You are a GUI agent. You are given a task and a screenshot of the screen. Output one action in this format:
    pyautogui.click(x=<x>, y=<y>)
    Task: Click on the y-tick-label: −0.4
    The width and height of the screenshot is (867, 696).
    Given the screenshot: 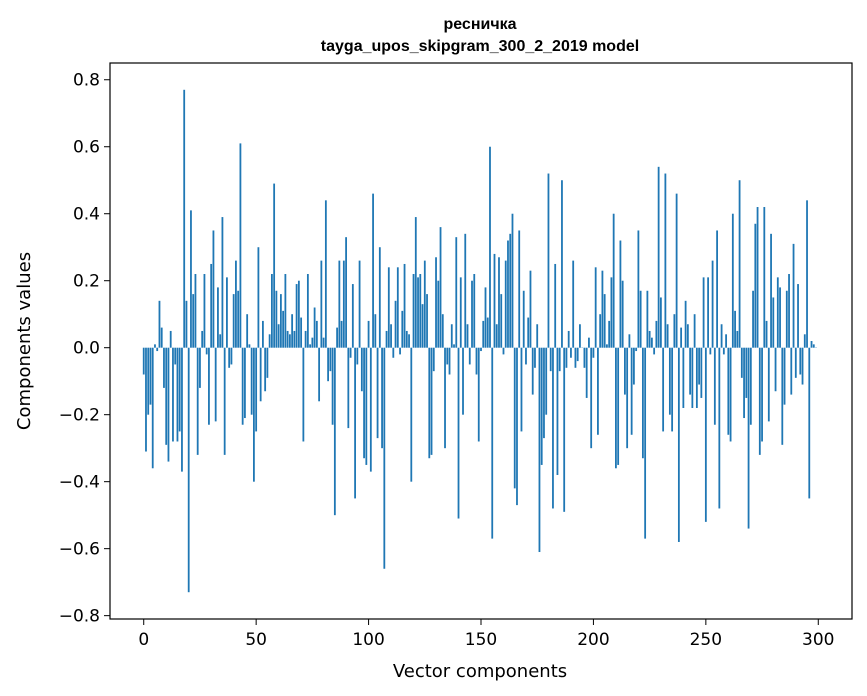 What is the action you would take?
    pyautogui.click(x=79, y=483)
    